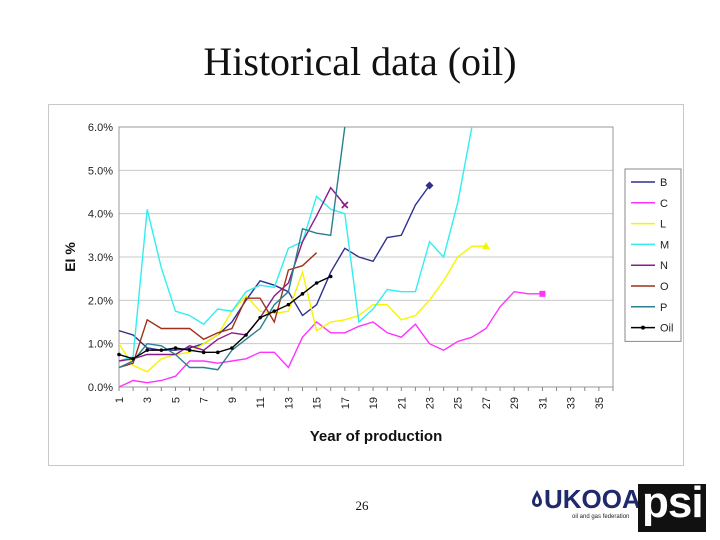  Describe the element at coordinates (663, 183) in the screenshot. I see `legend-label-b: B` at that location.